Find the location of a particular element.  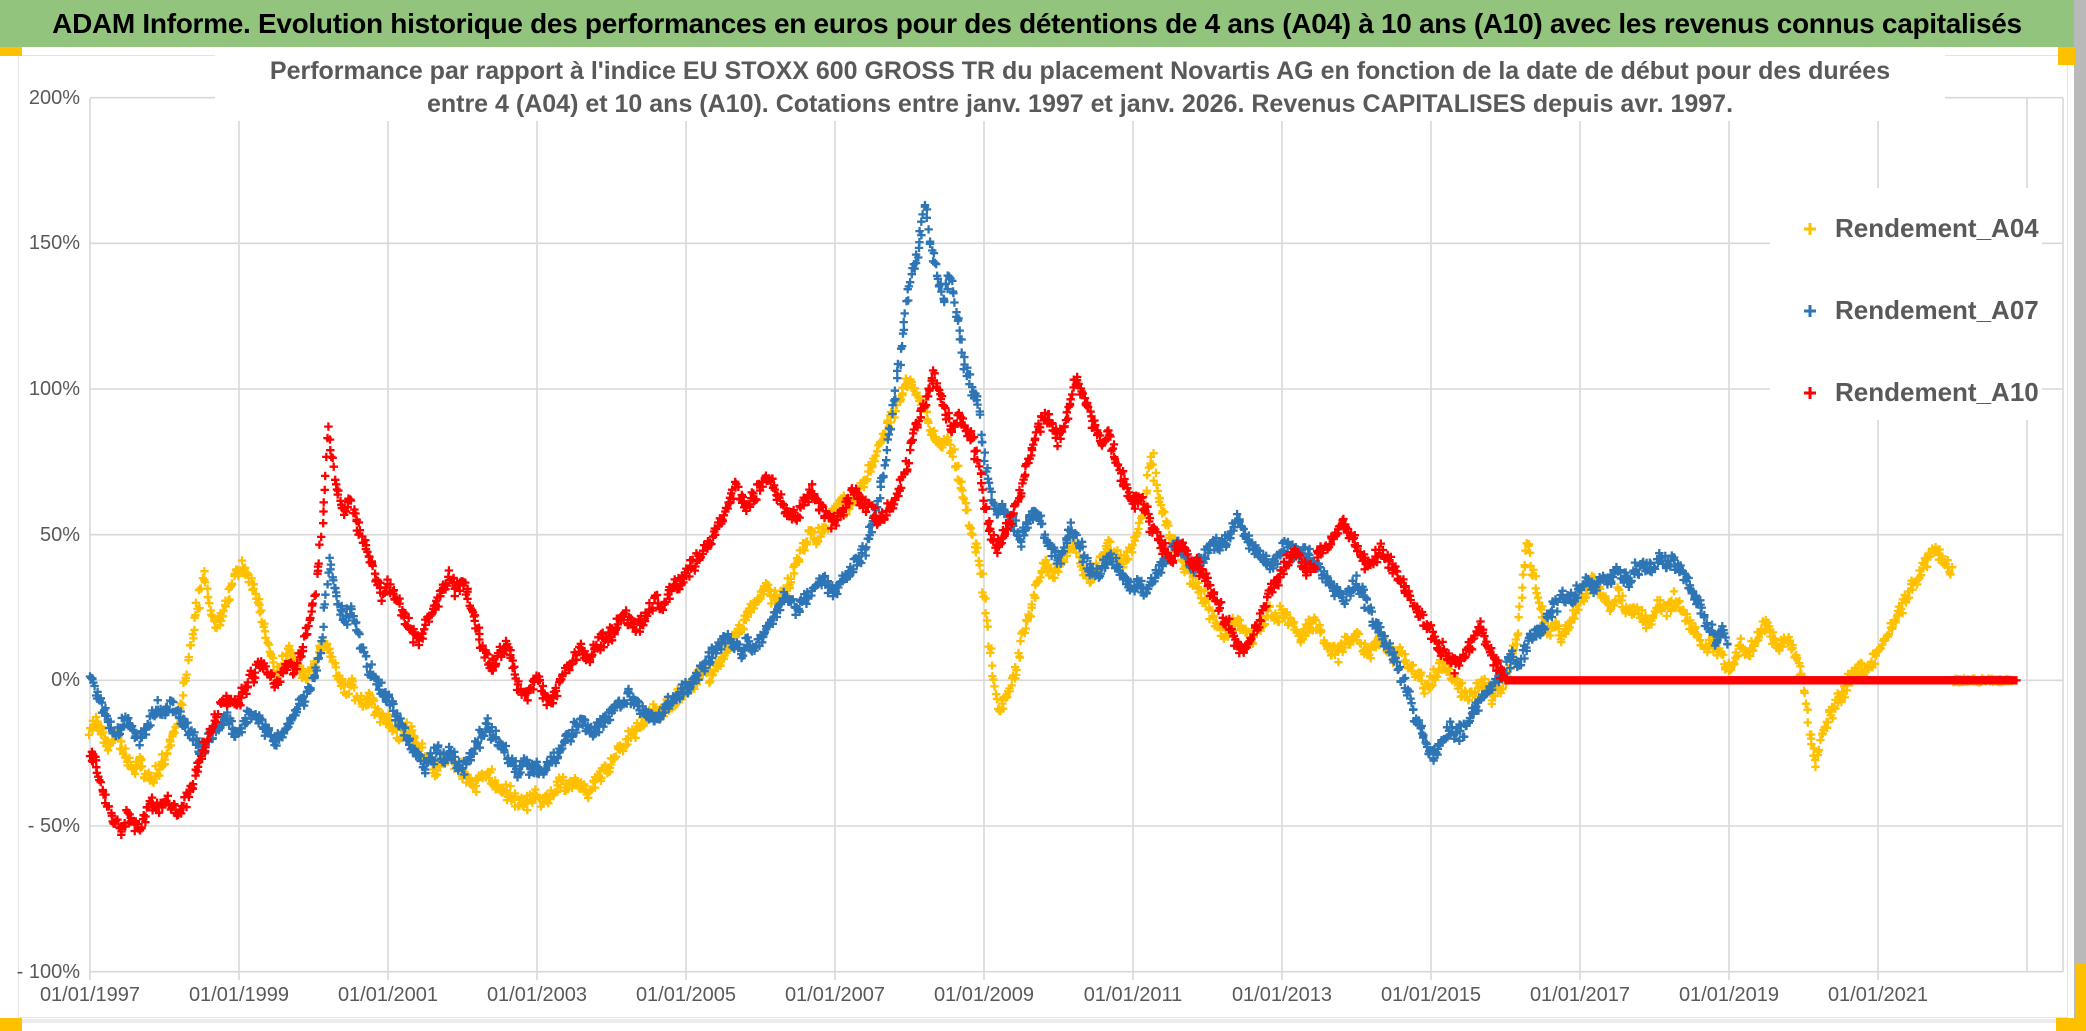

y-axis-label--50: - 50% is located at coordinates (53, 826).